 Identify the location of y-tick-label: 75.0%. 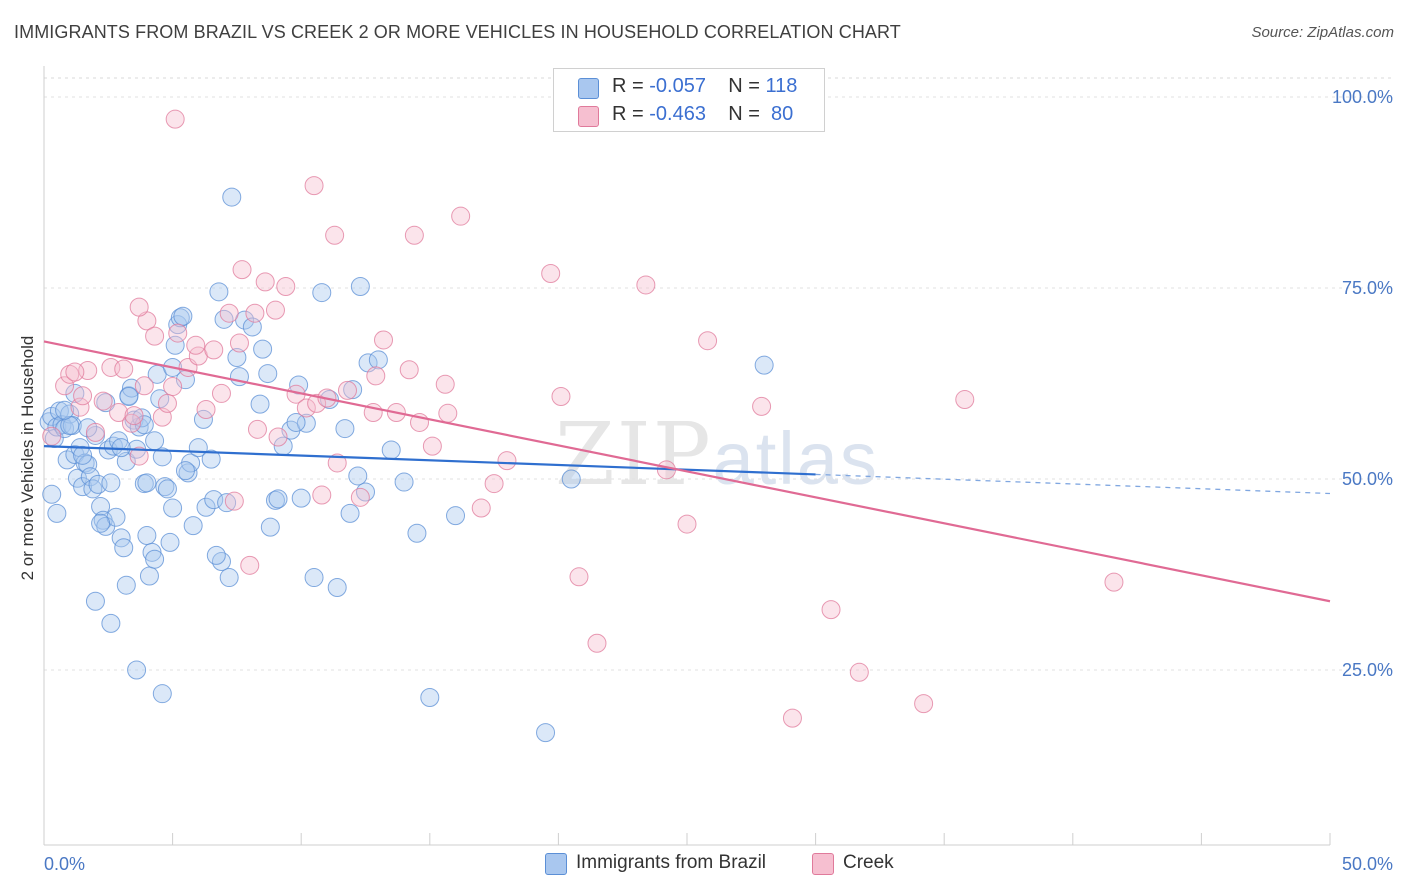
(1367, 288).